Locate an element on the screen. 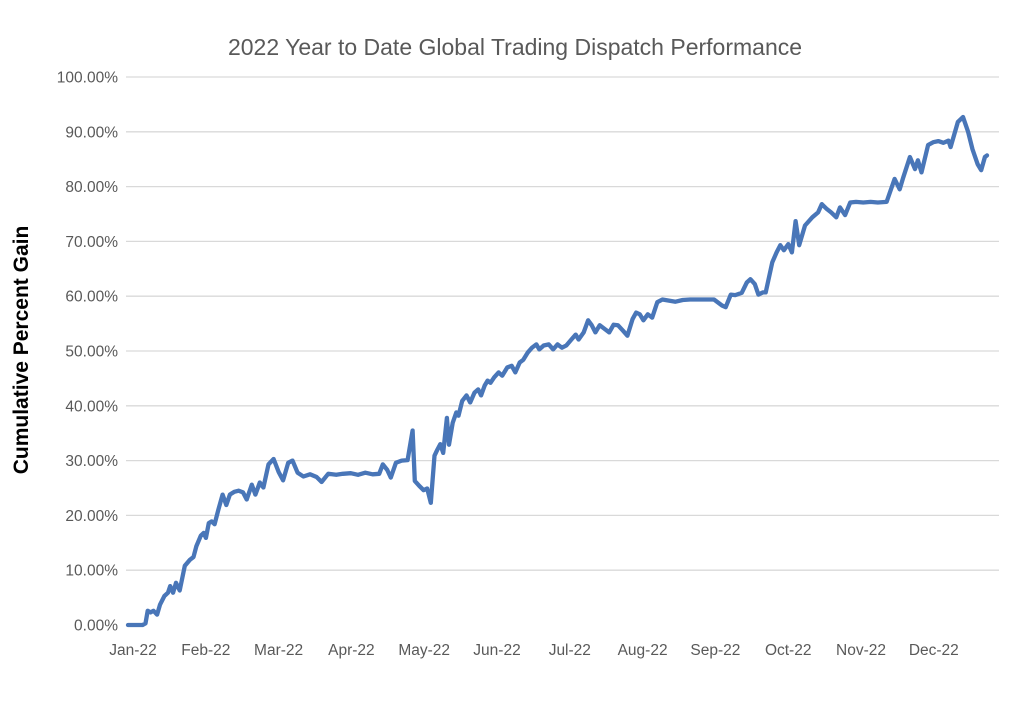 Image resolution: width=1030 pixels, height=706 pixels. x-tick-label: Apr-22 is located at coordinates (351, 650).